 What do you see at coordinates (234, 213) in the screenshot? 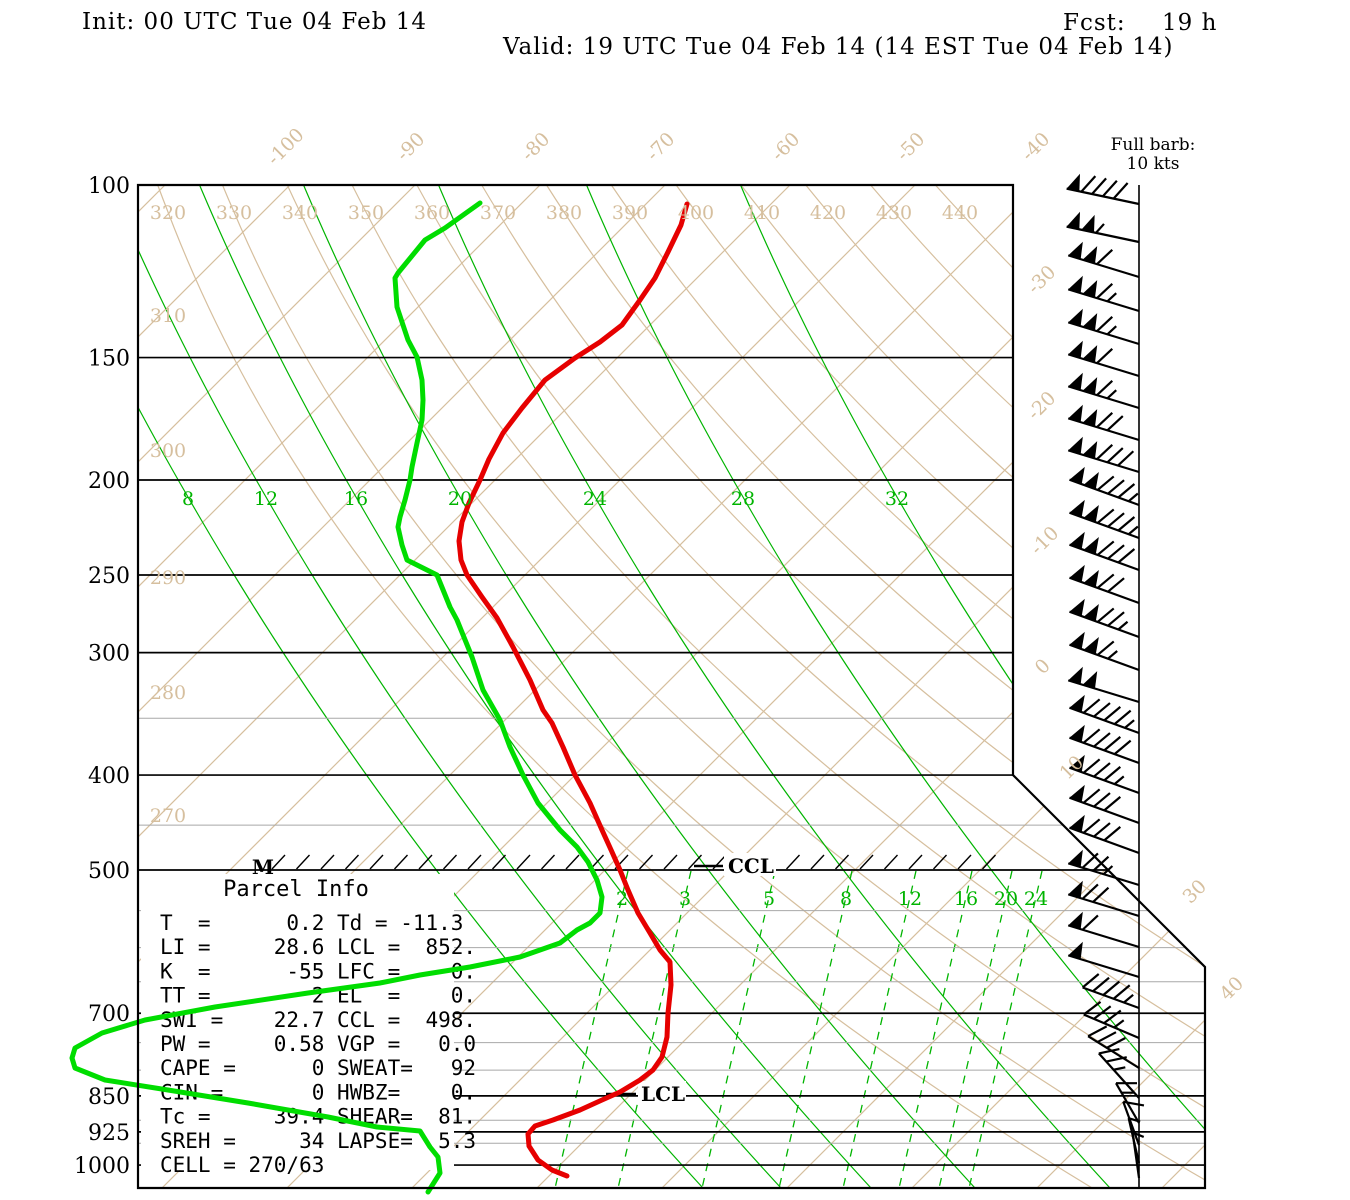
I see `theta-label-top: 330` at bounding box center [234, 213].